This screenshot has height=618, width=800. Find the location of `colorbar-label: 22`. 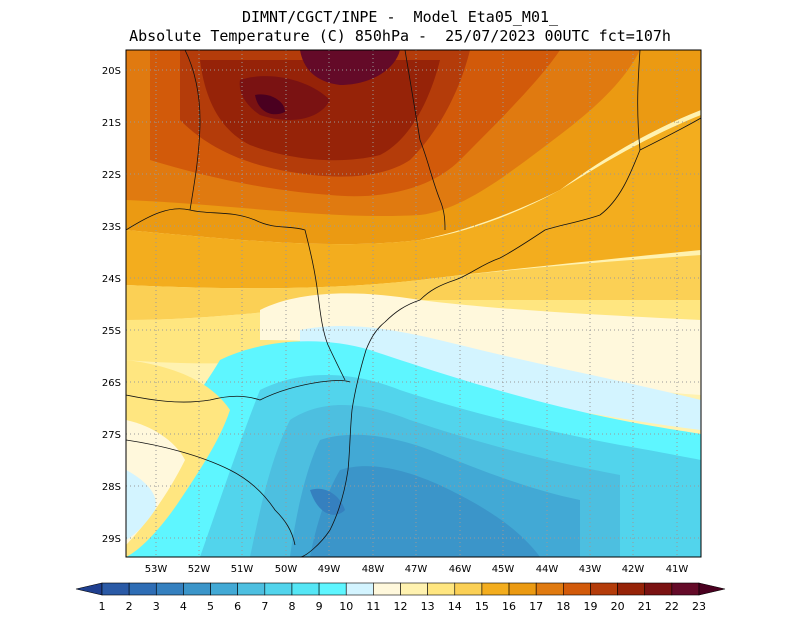

colorbar-label: 22 is located at coordinates (672, 606).